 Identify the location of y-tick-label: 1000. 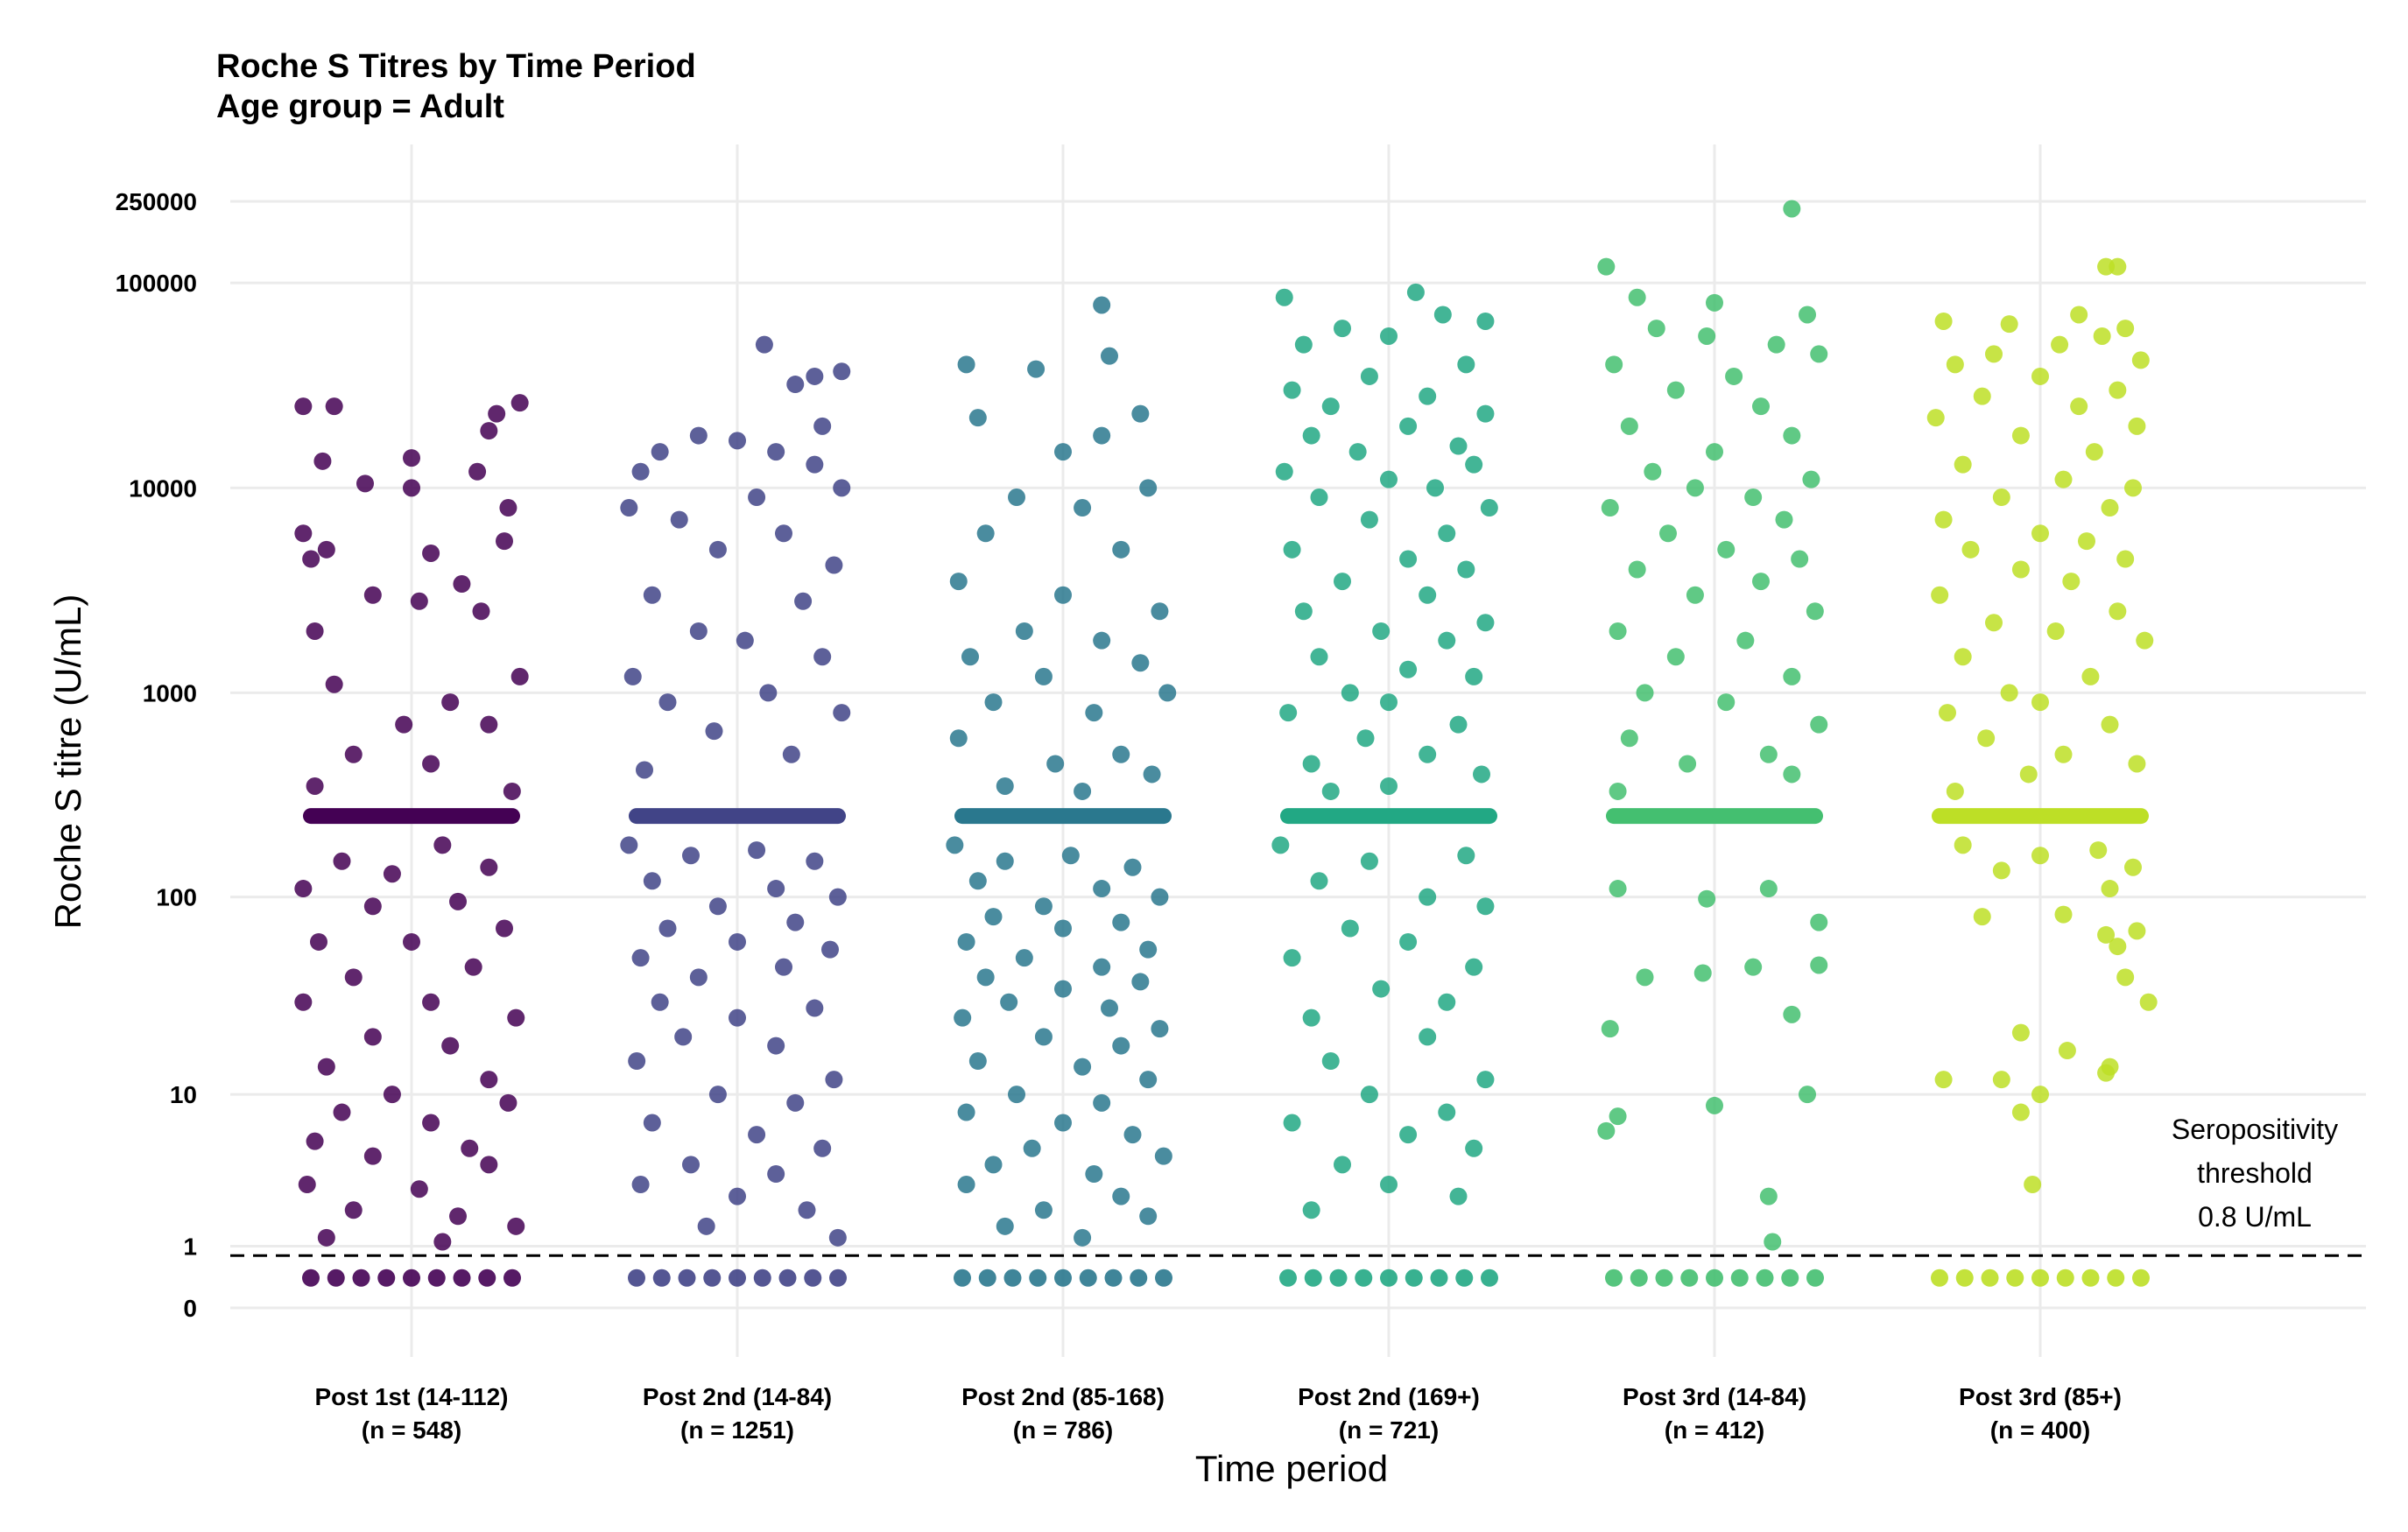
(170, 693).